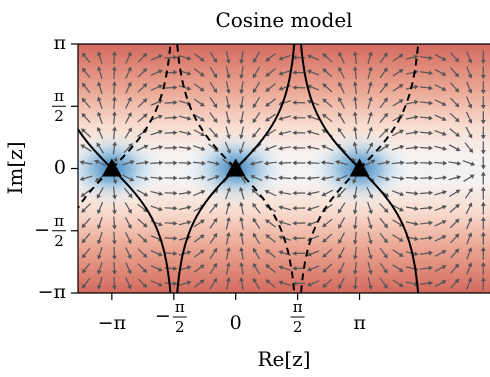 This screenshot has width=490, height=377. I want to click on svg-text: π, so click(359, 323).